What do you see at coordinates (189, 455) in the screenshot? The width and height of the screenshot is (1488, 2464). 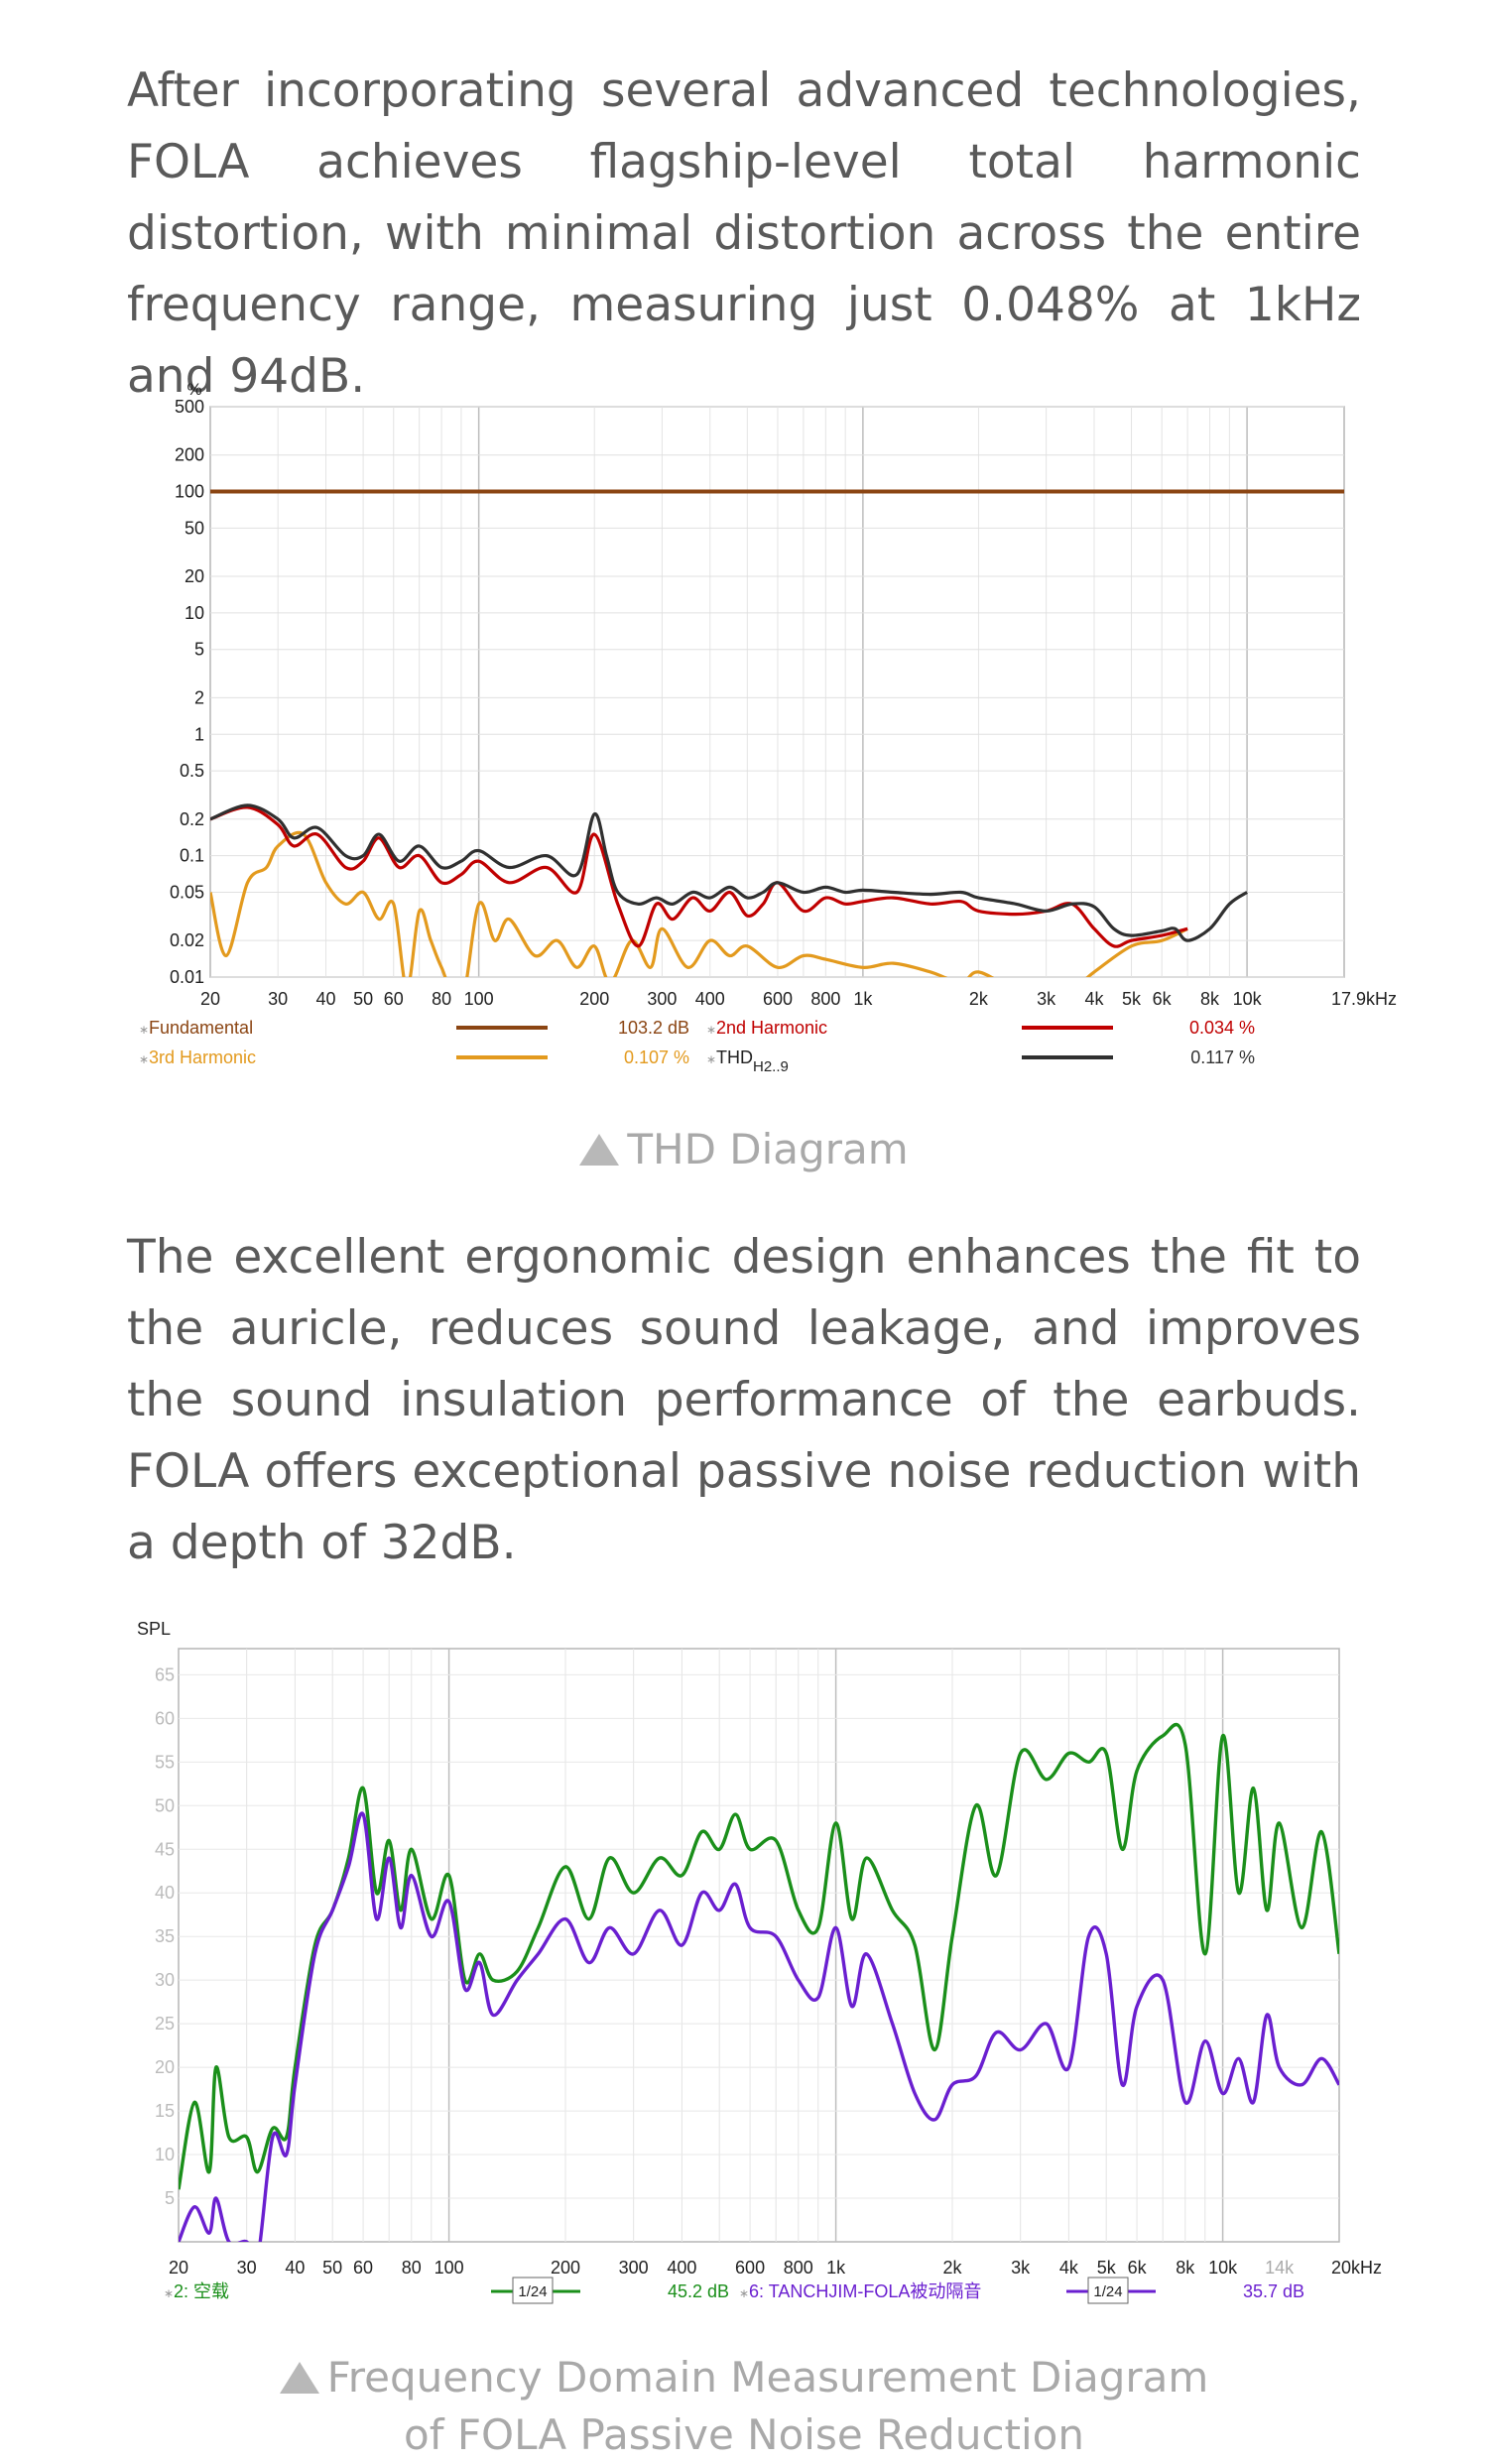 I see `thd-y-tick-label: 200` at bounding box center [189, 455].